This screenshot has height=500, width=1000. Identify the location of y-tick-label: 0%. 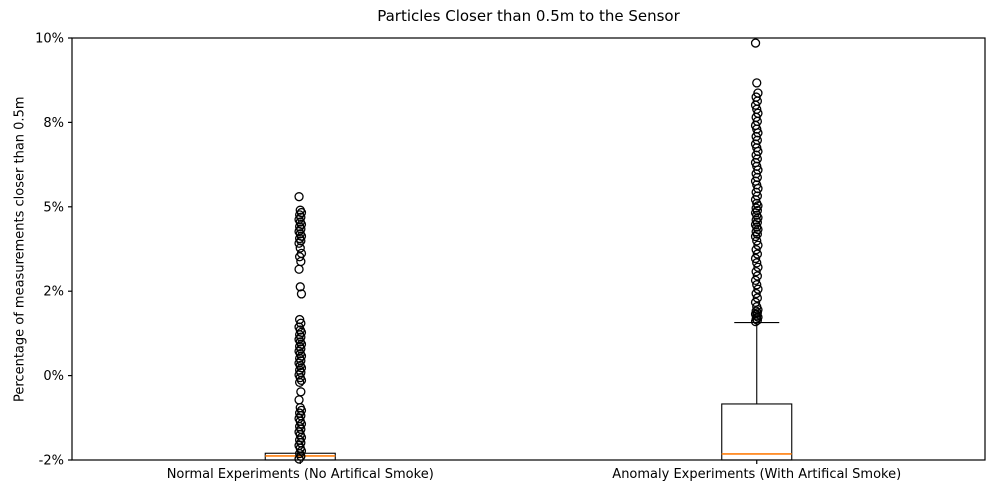
(53, 376).